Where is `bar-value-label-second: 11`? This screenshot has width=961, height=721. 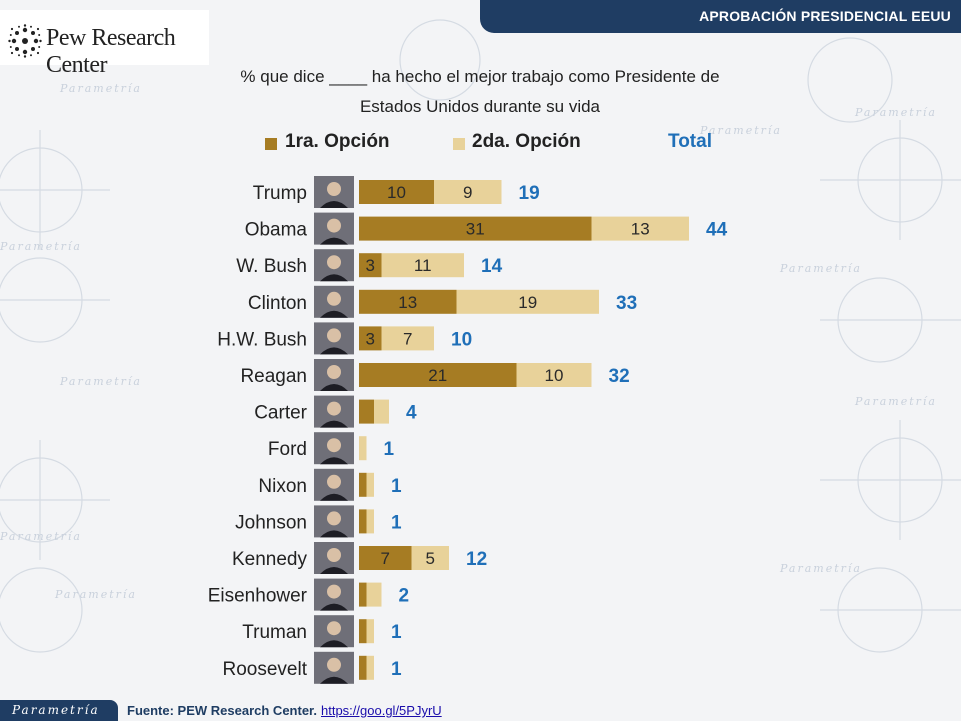 bar-value-label-second: 11 is located at coordinates (423, 265).